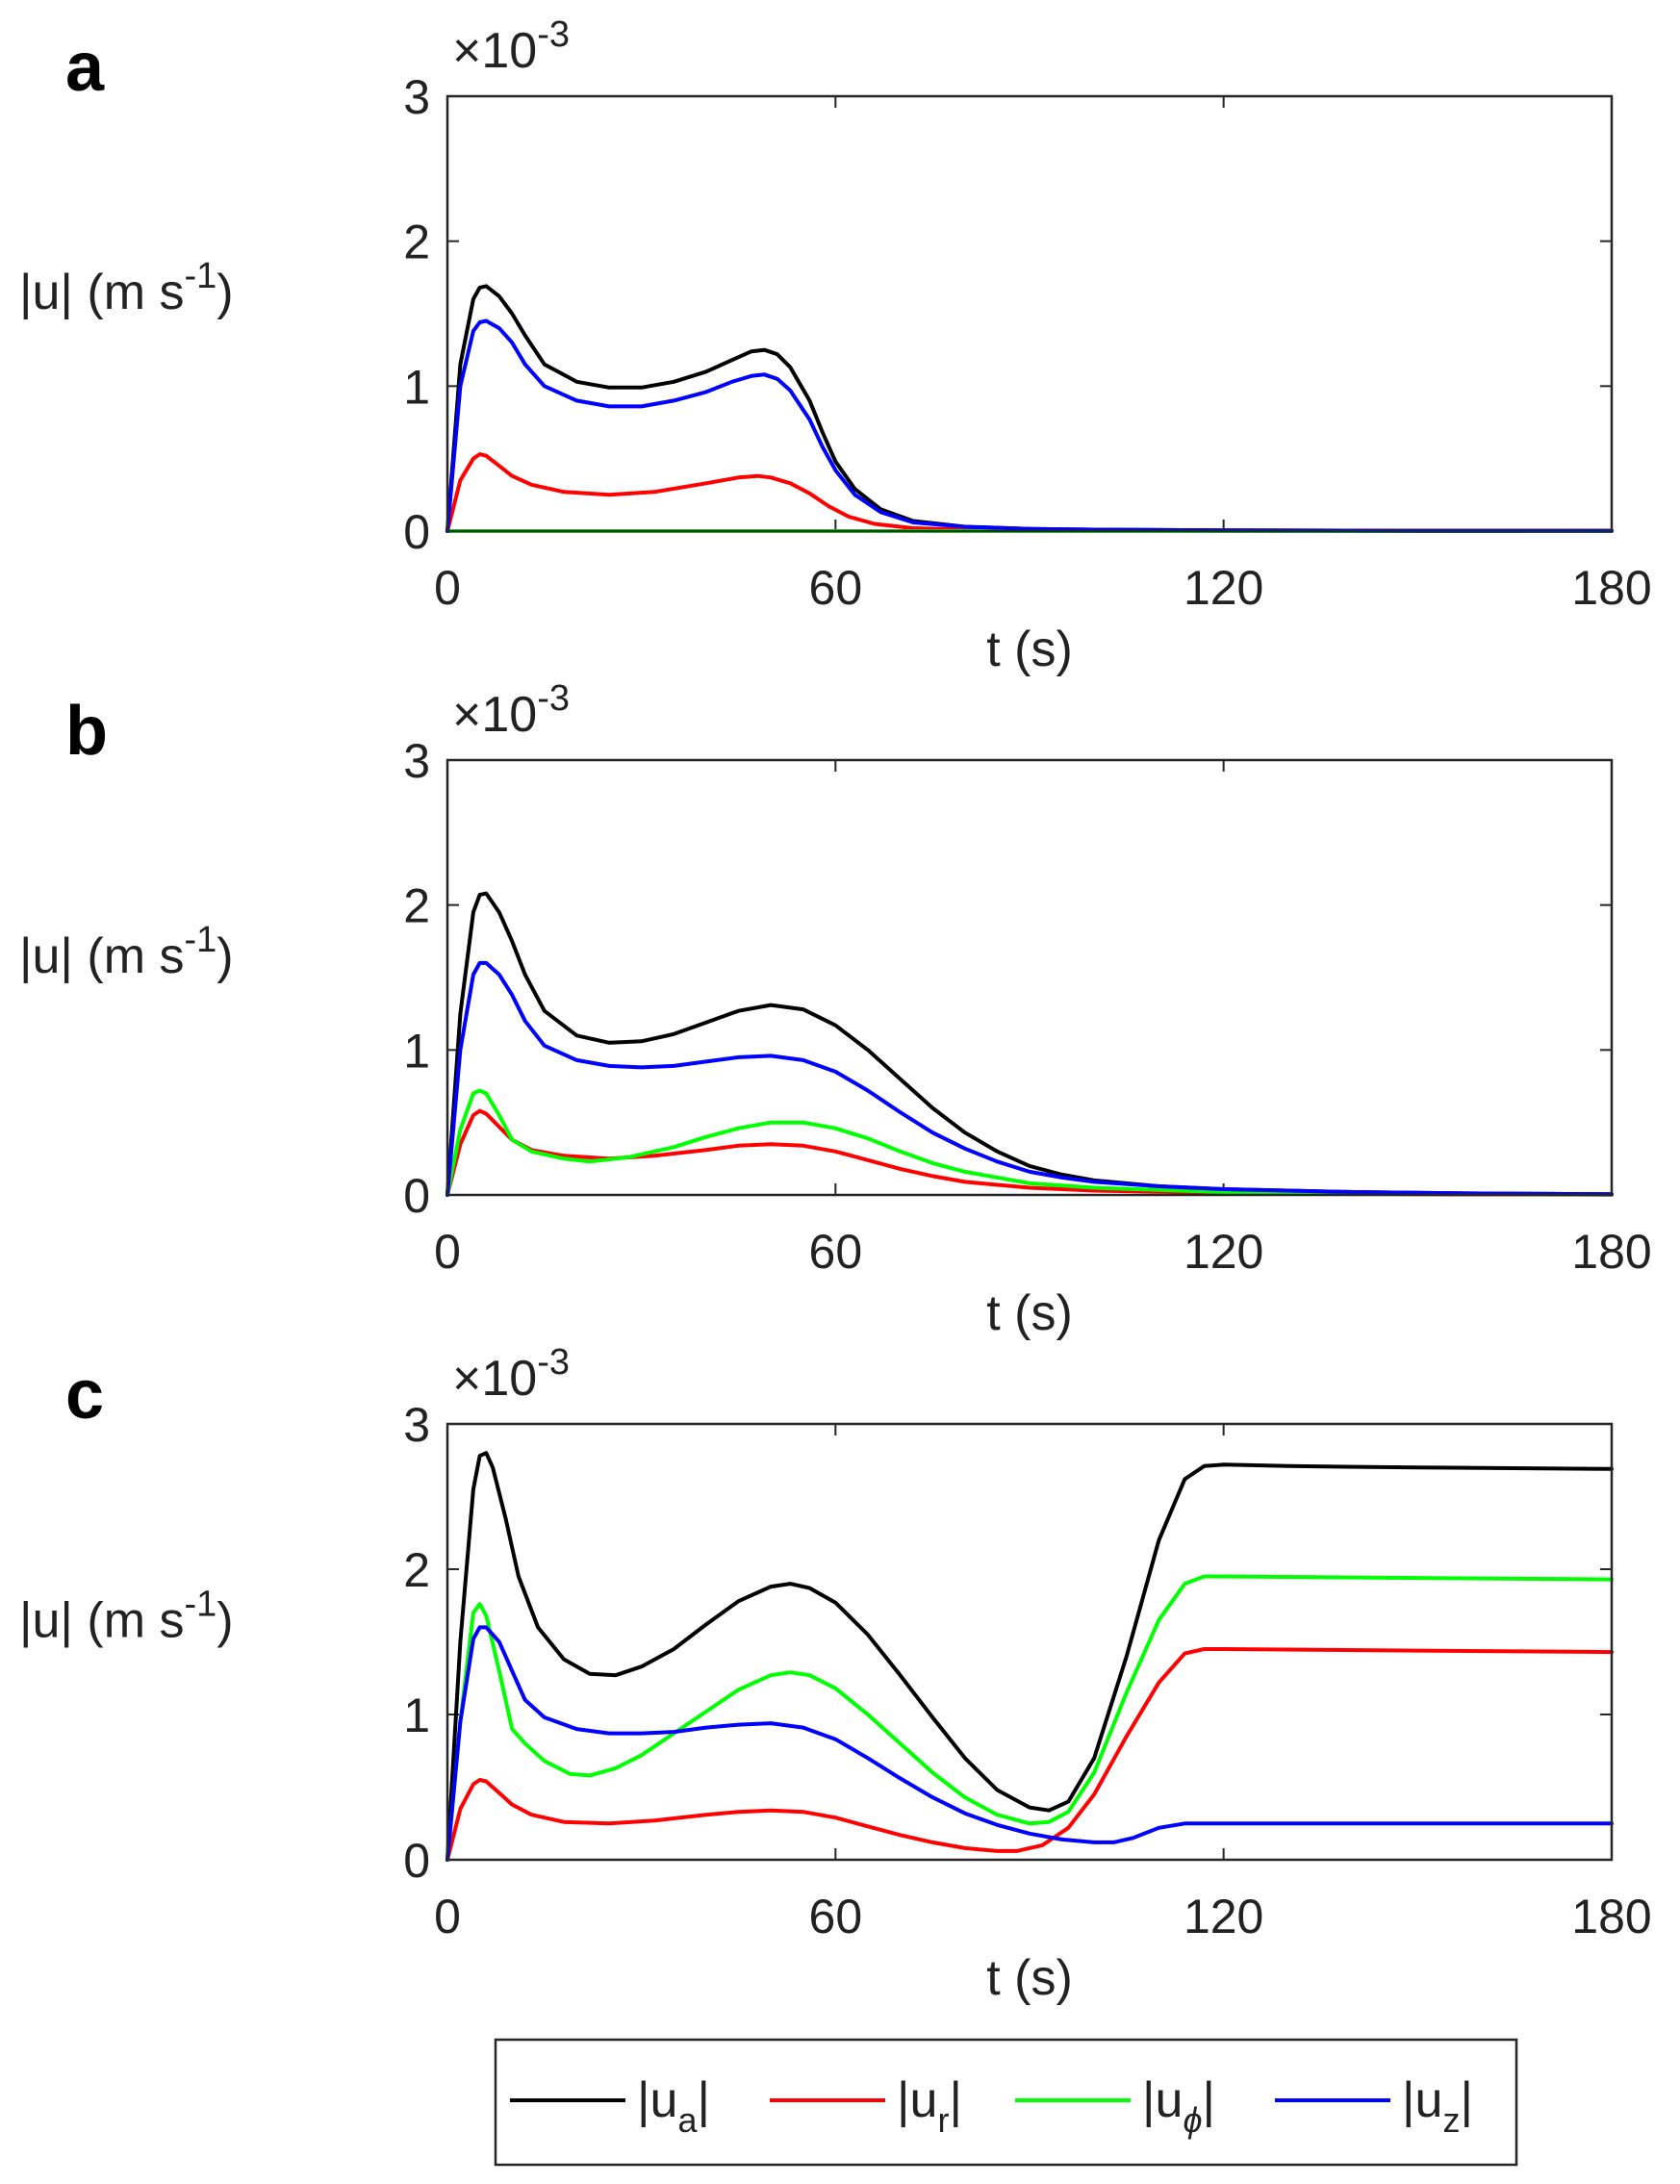  I want to click on legend: |ua| |ur| |uϕ| |uz|, so click(1006, 2103).